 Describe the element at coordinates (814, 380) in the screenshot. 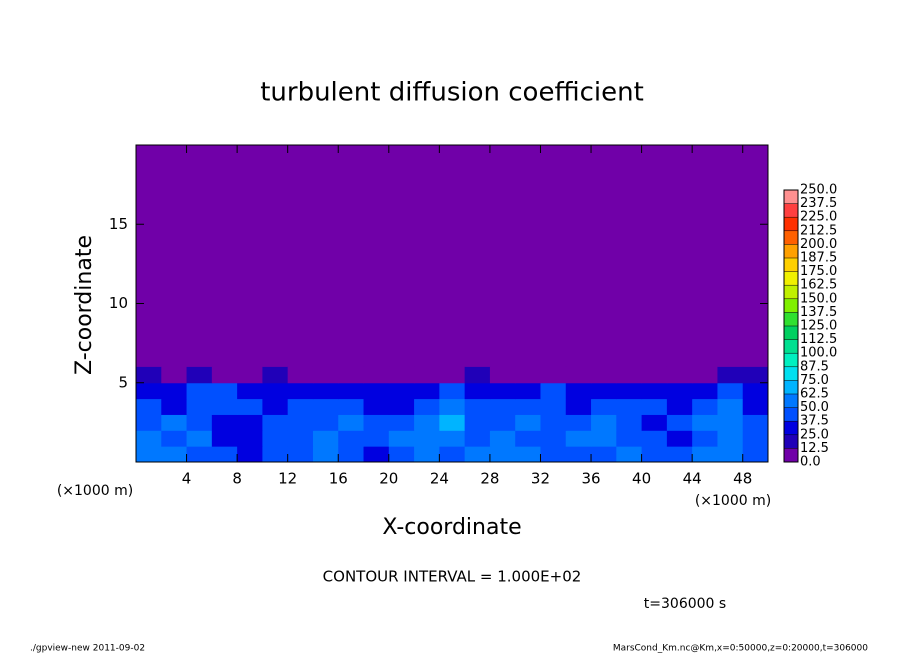

I see `colorbar-label: 75.0` at that location.